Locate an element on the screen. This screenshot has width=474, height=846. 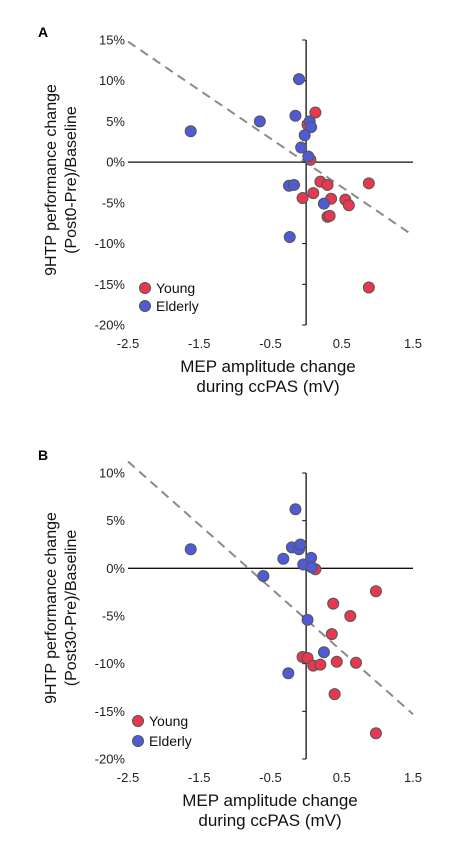
x-ticks-a: -2.5 -1.5 -0.5 0.5 1.5 is located at coordinates (269, 343).